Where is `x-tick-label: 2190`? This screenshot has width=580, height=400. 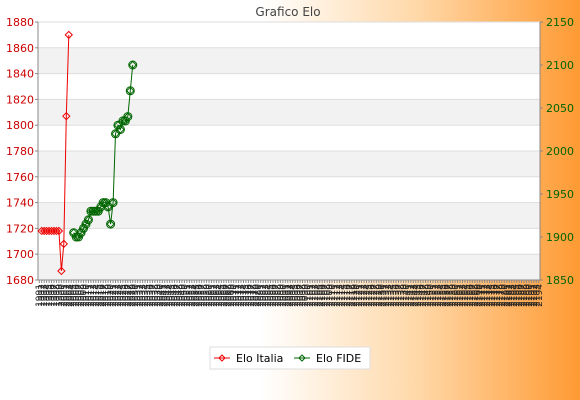
x-tick-label: 2190 is located at coordinates (530, 295).